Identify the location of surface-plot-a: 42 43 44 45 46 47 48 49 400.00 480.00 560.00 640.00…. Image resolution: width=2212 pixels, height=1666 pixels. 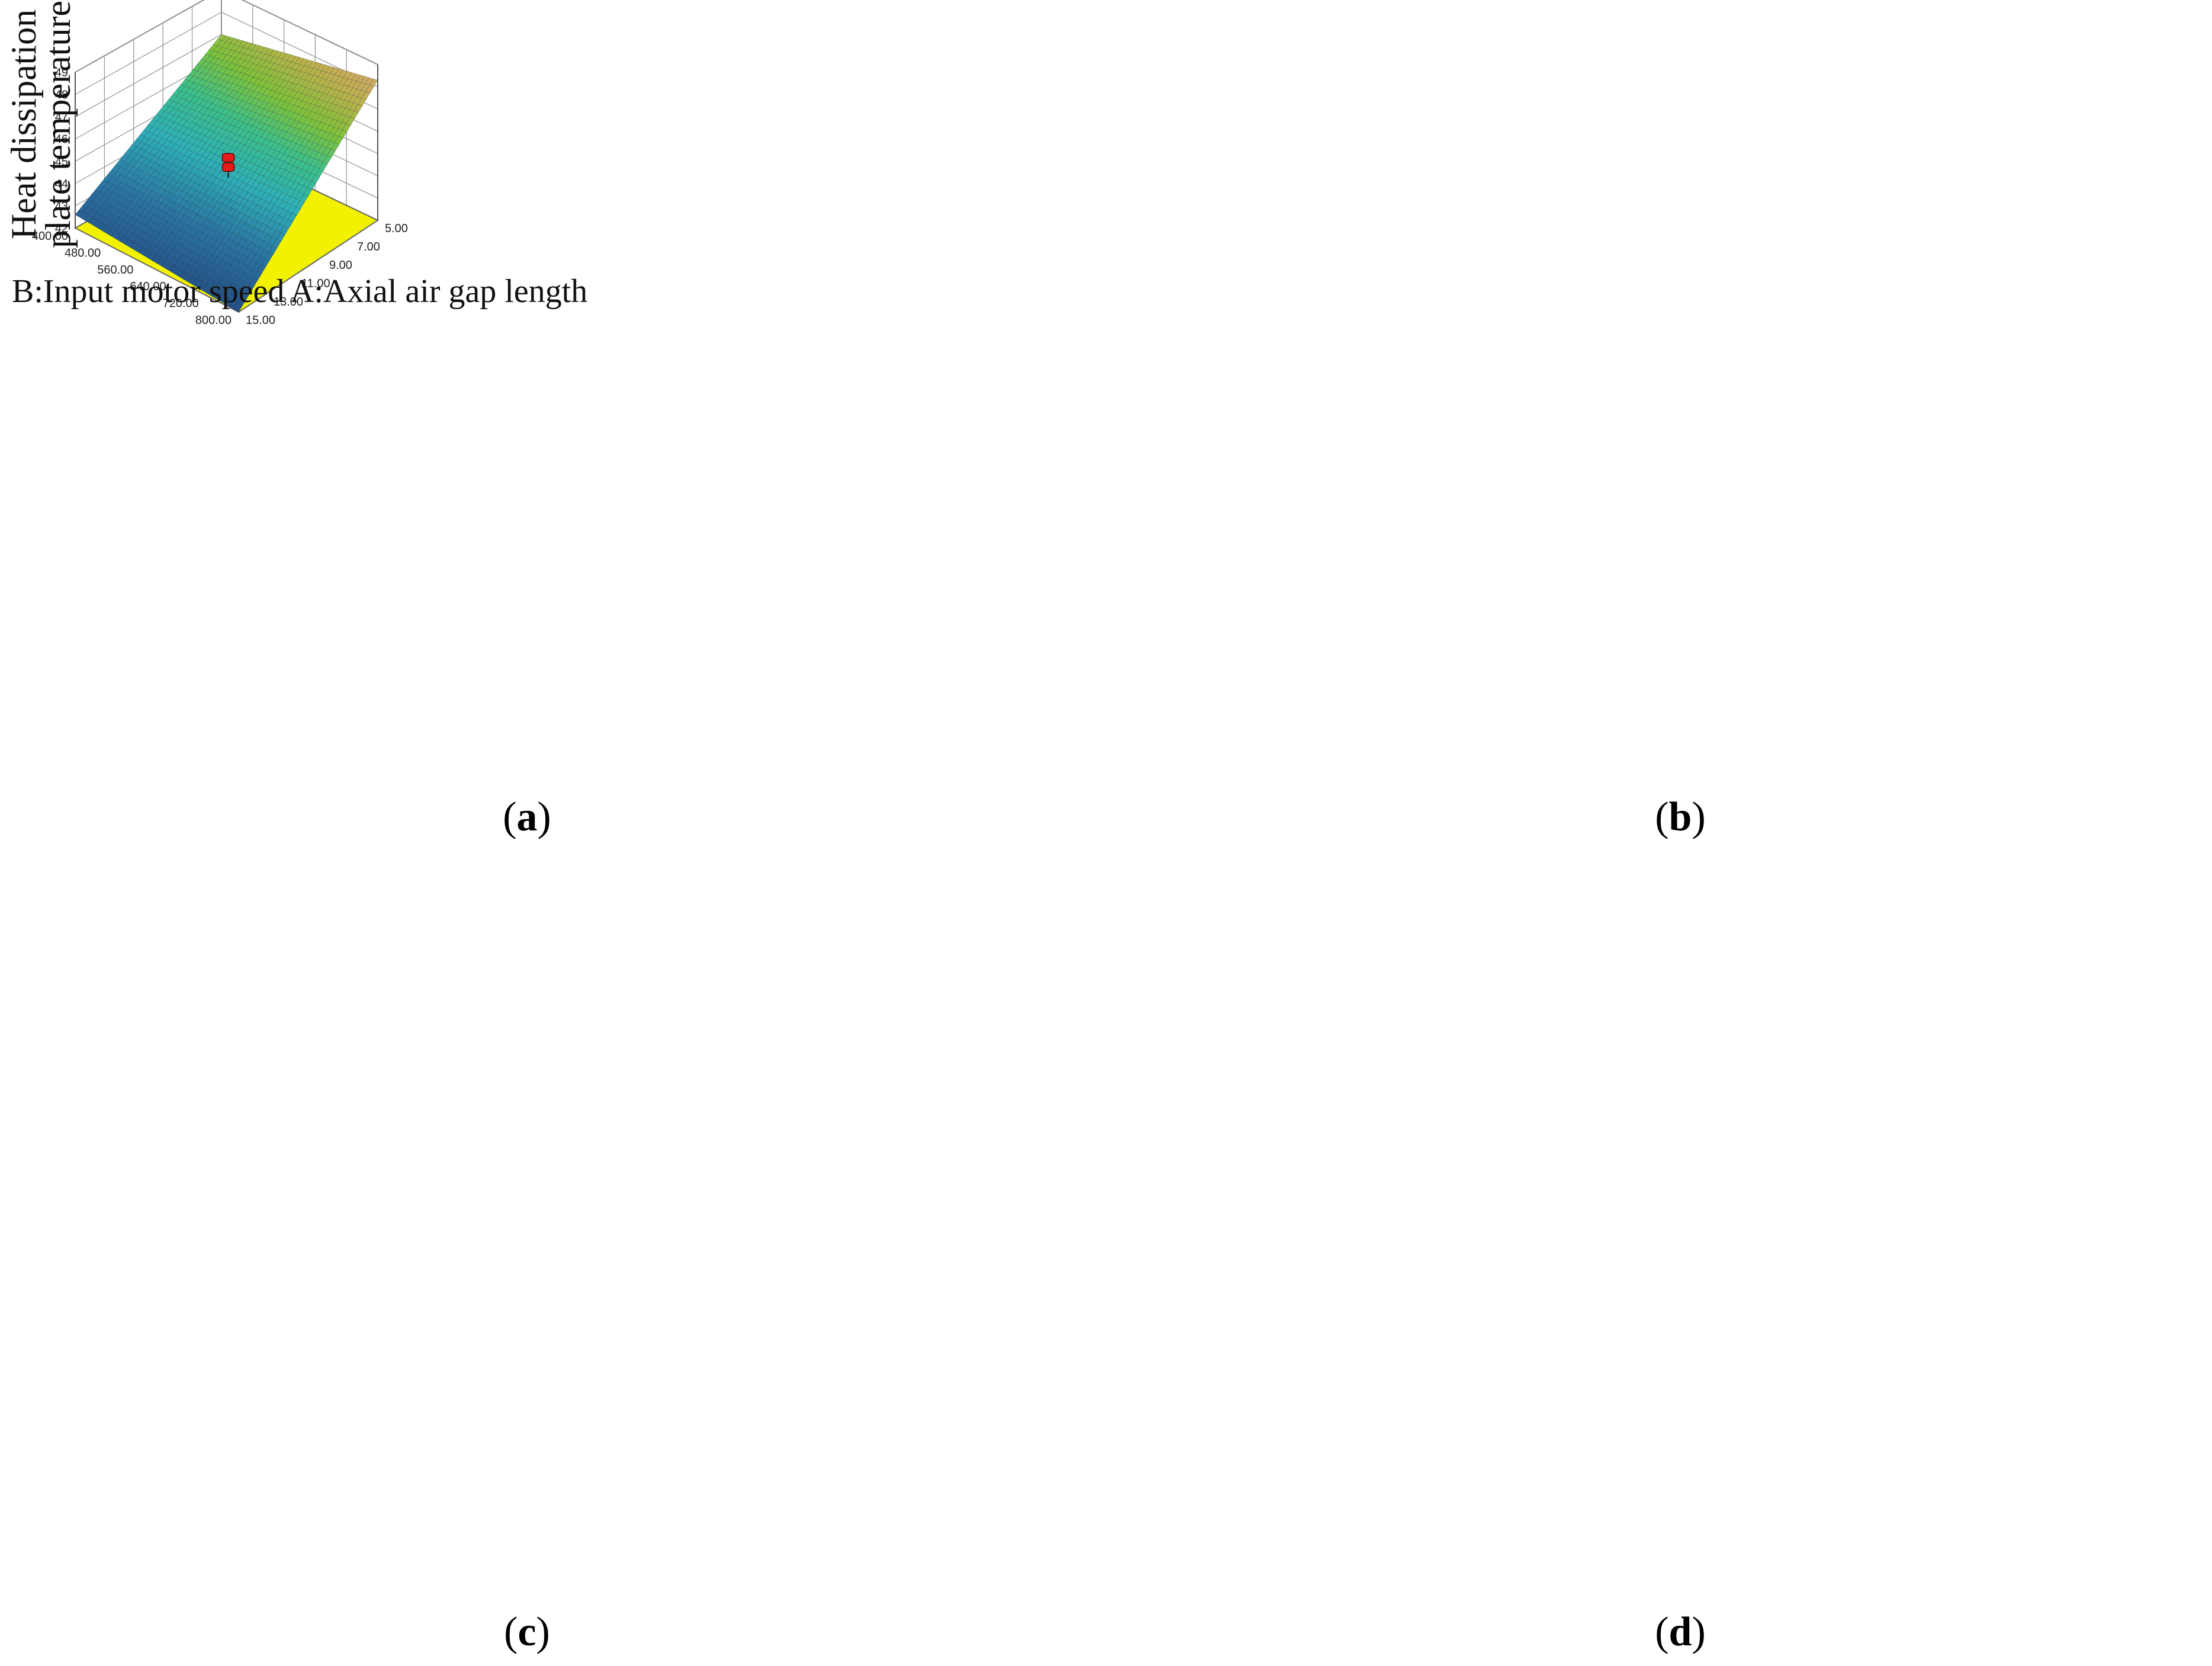
(295, 164).